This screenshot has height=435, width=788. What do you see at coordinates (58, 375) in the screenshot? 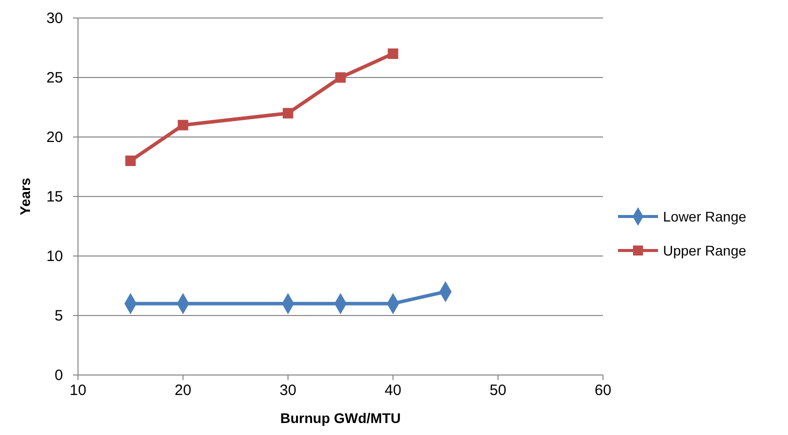
I see `y-tick-label: 0` at bounding box center [58, 375].